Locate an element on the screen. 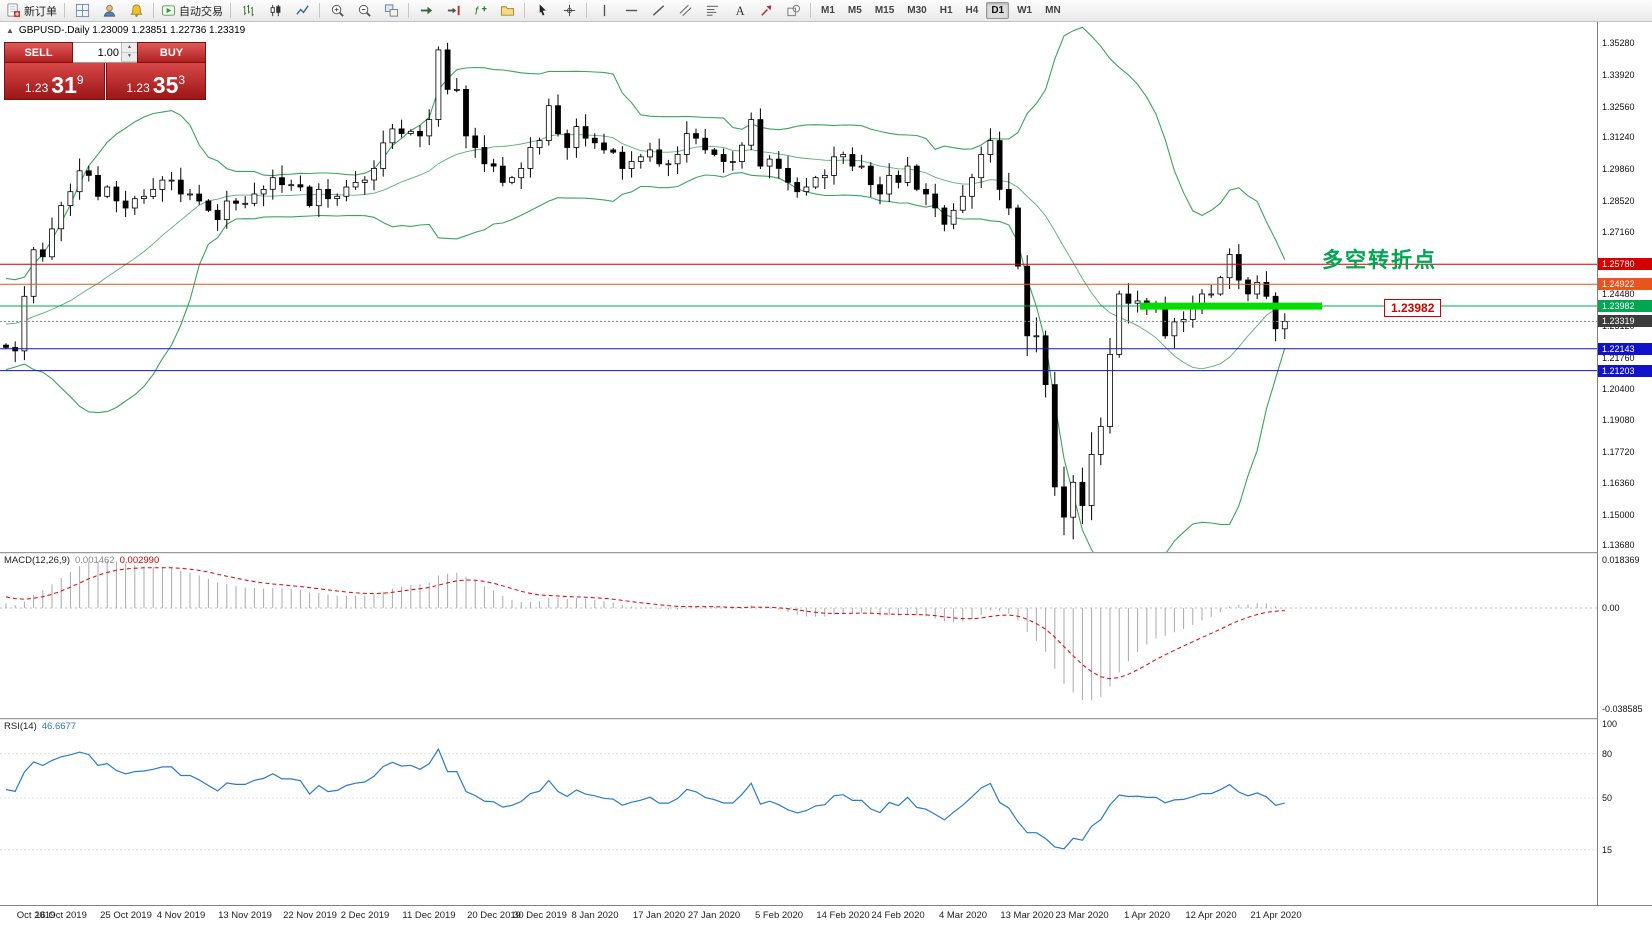 This screenshot has height=947, width=1652. macd-indicator-label: MACD(12,26,9) 0.001462 0.002990 is located at coordinates (82, 560).